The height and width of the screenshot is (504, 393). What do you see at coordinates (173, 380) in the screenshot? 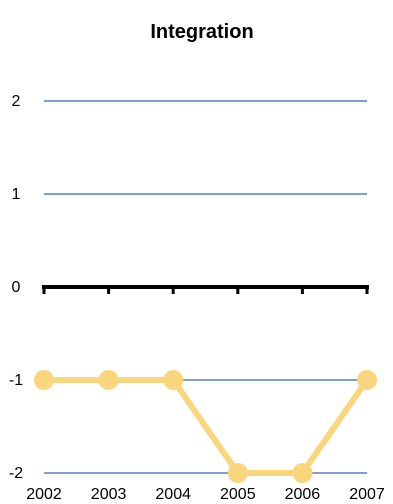
I see `data-point-2004` at bounding box center [173, 380].